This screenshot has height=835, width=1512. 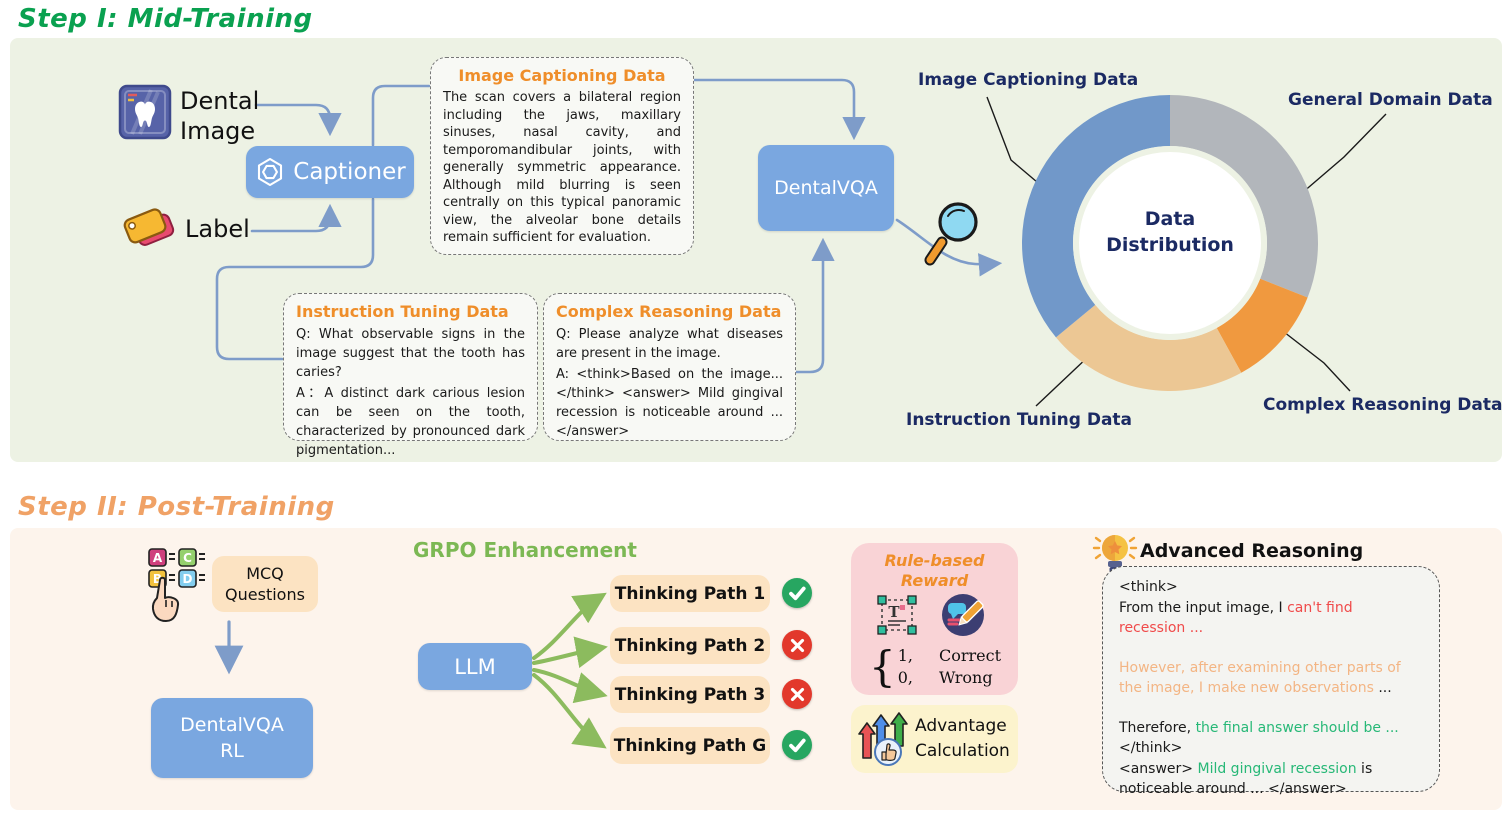 I want to click on rule-based-reward-box, so click(x=934, y=619).